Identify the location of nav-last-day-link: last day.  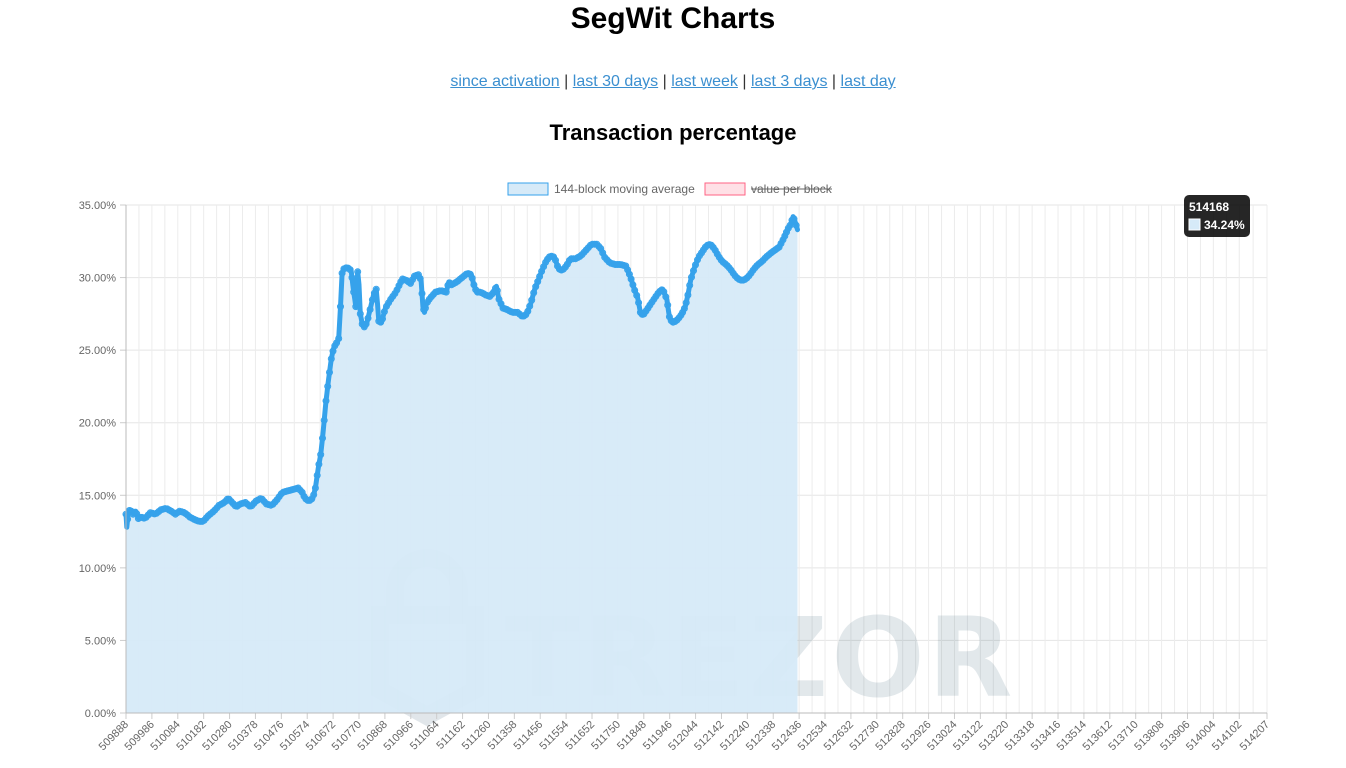
(868, 81).